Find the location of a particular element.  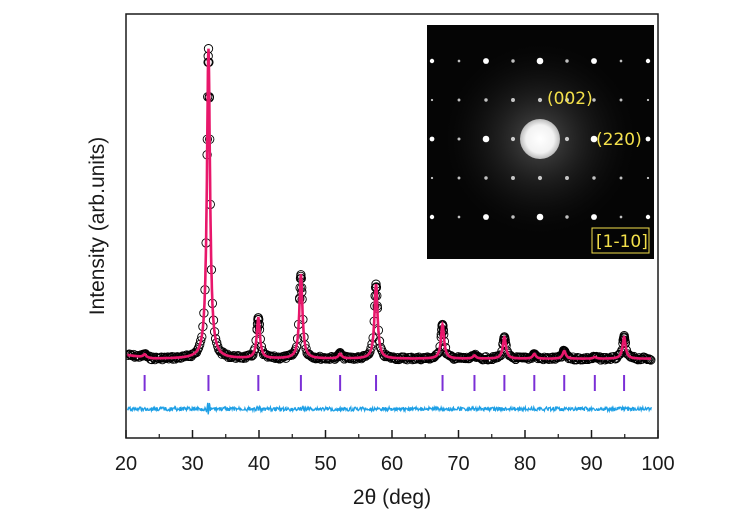

x-tick-label: 40 is located at coordinates (259, 464).